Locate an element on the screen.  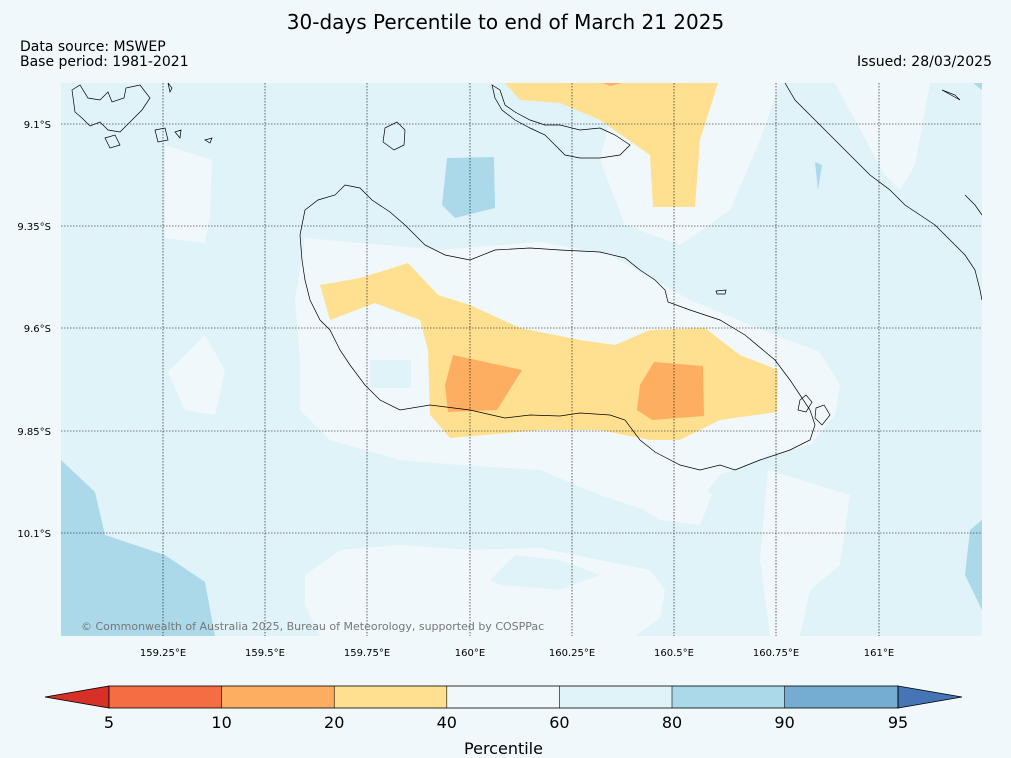
contour-80-90-north-spot is located at coordinates (818, 176).